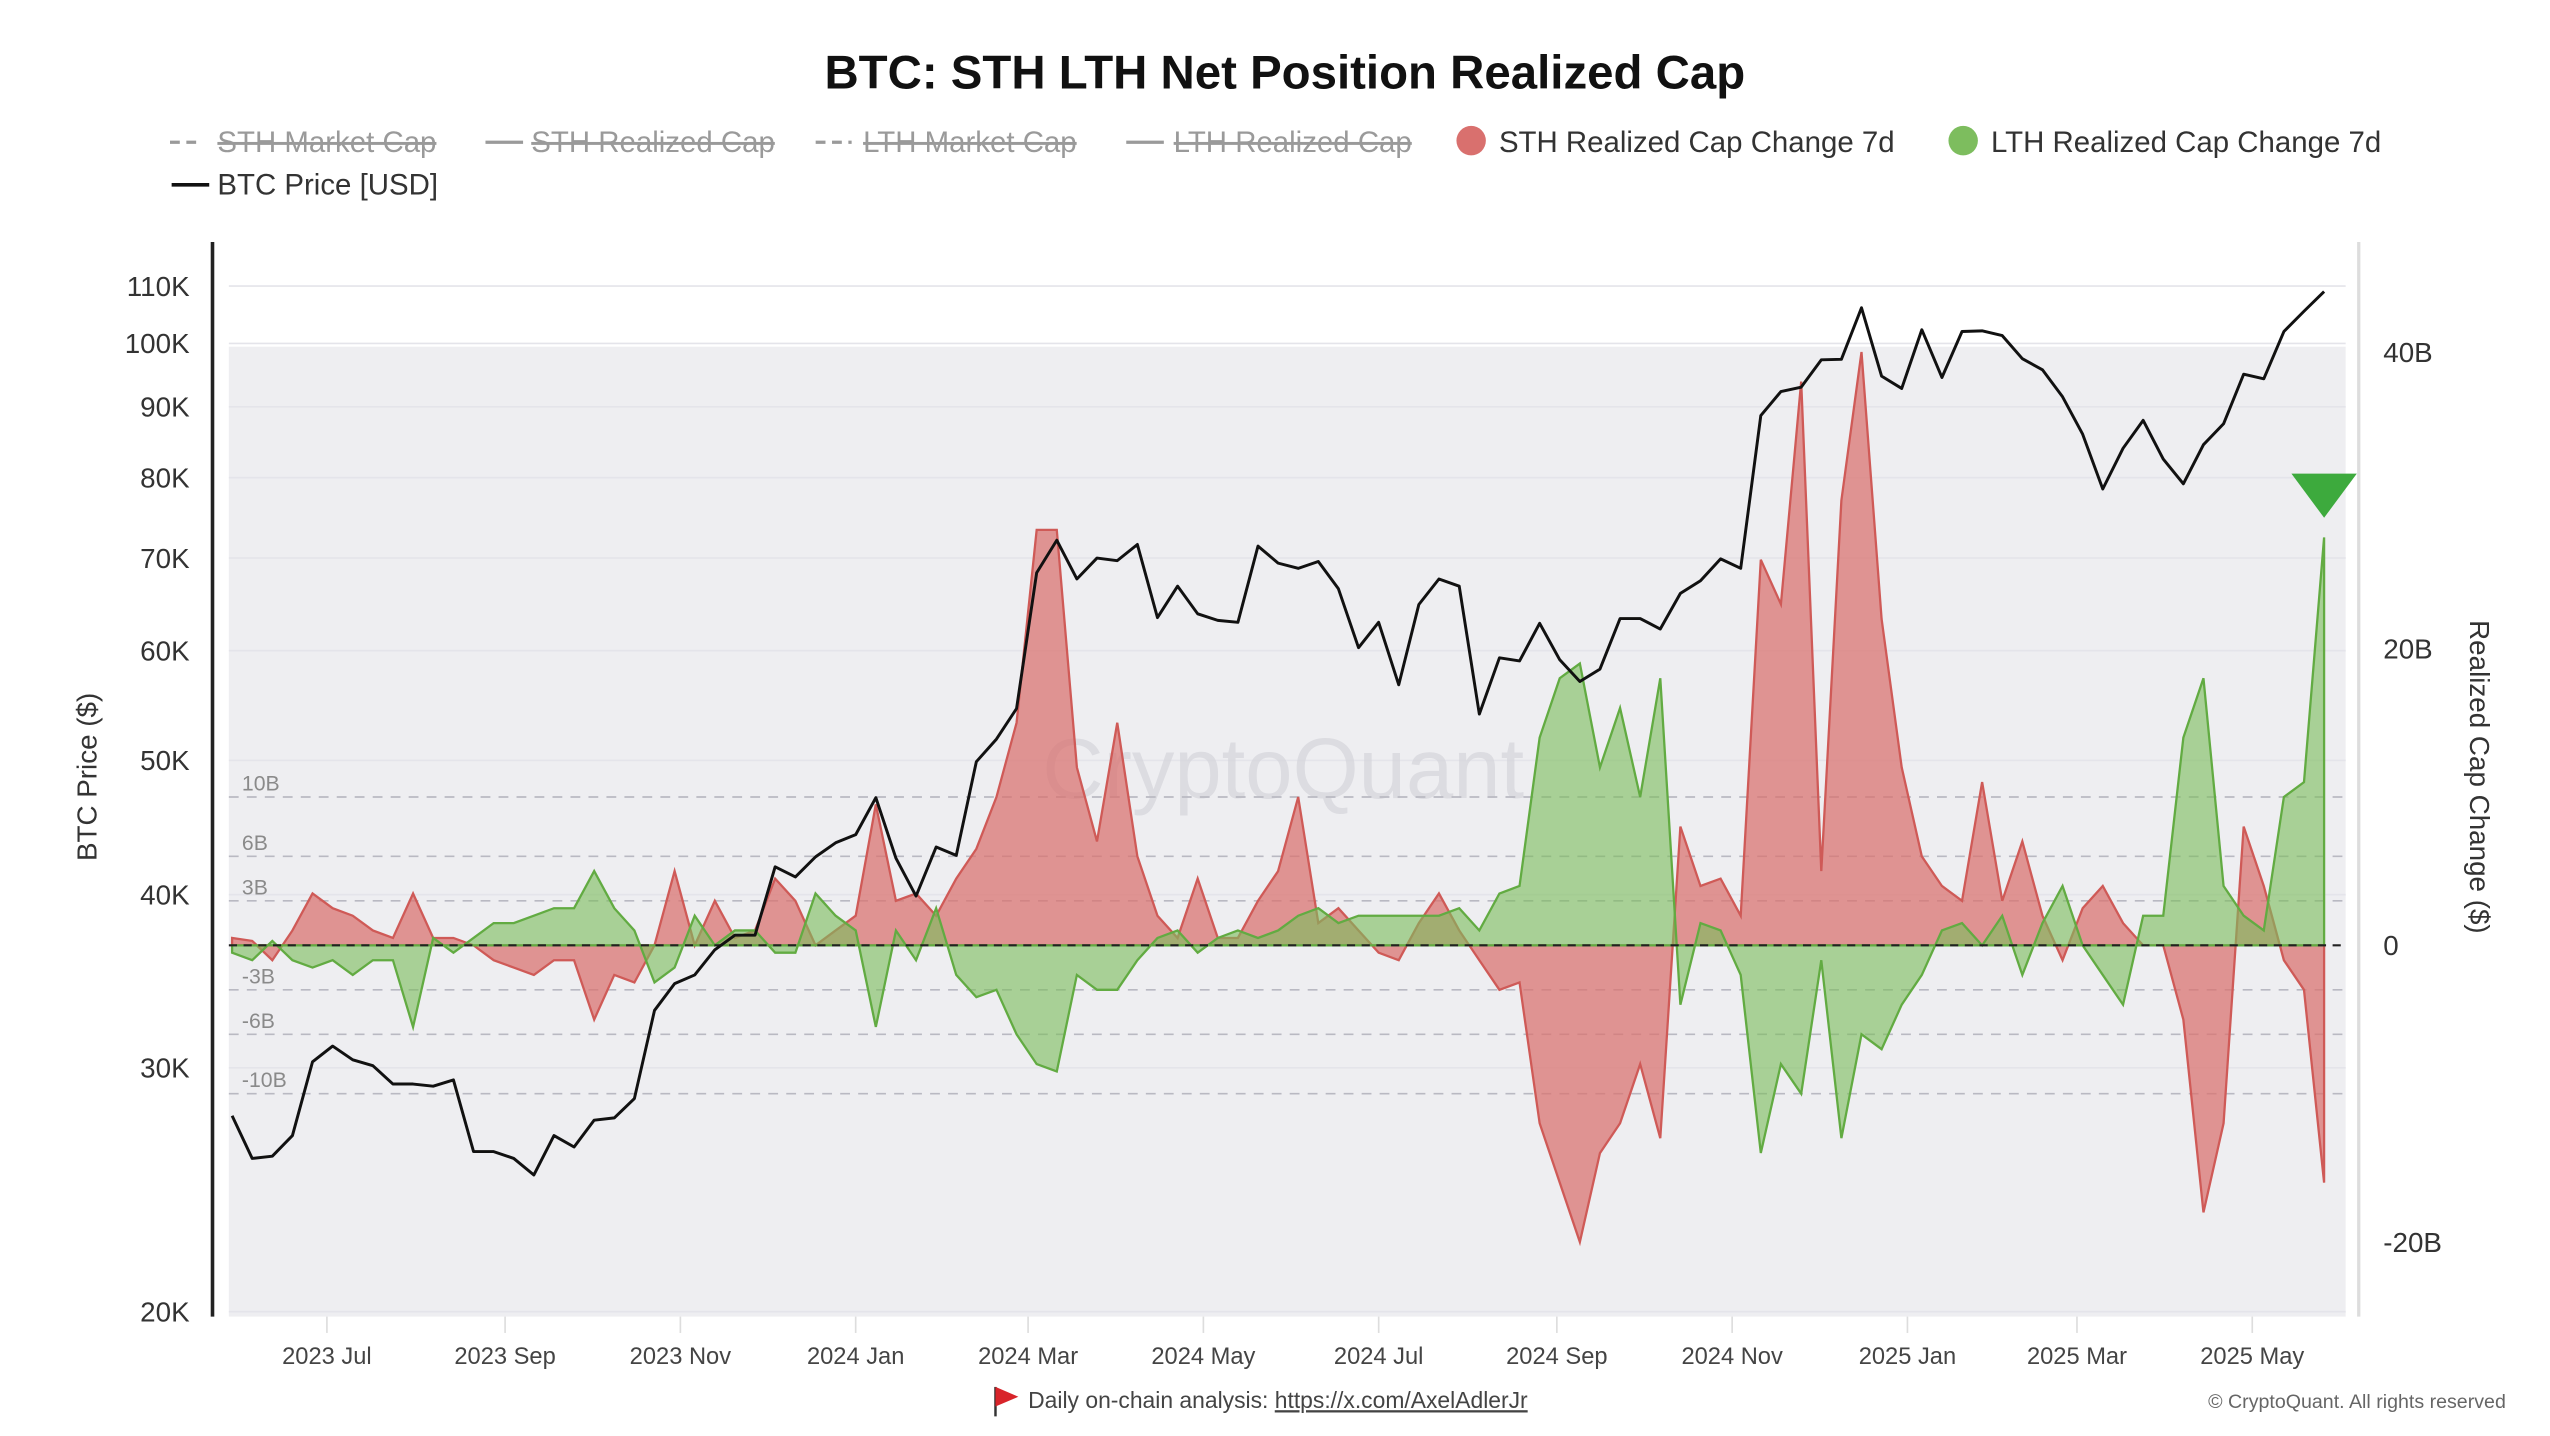  What do you see at coordinates (327, 185) in the screenshot?
I see `legend-label: BTC Price [USD]` at bounding box center [327, 185].